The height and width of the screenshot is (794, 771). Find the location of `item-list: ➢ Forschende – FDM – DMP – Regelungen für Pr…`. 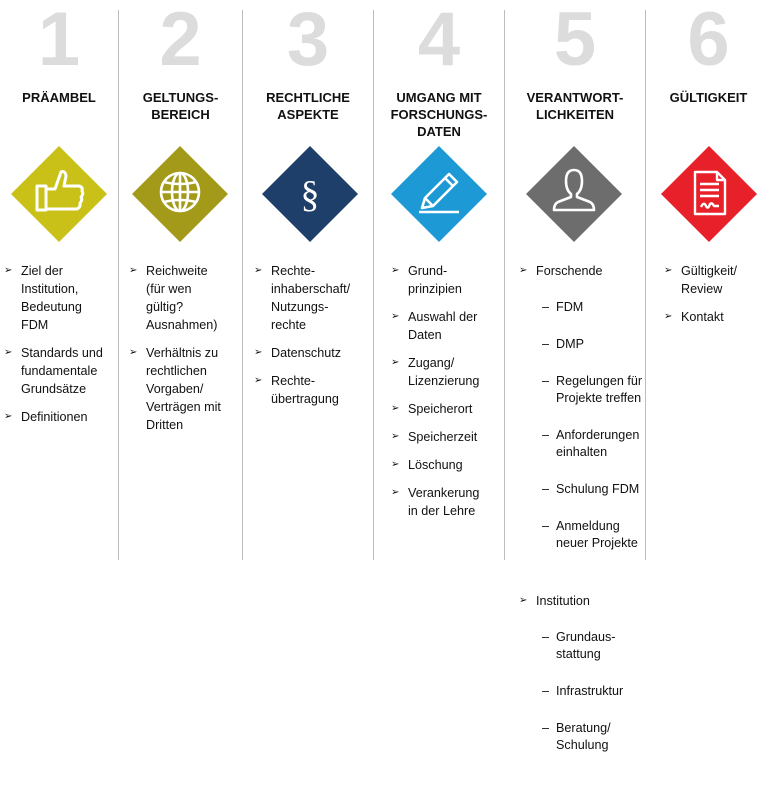

item-list: ➢ Forschende – FDM – DMP – Regelungen für Pr… is located at coordinates (582, 528).